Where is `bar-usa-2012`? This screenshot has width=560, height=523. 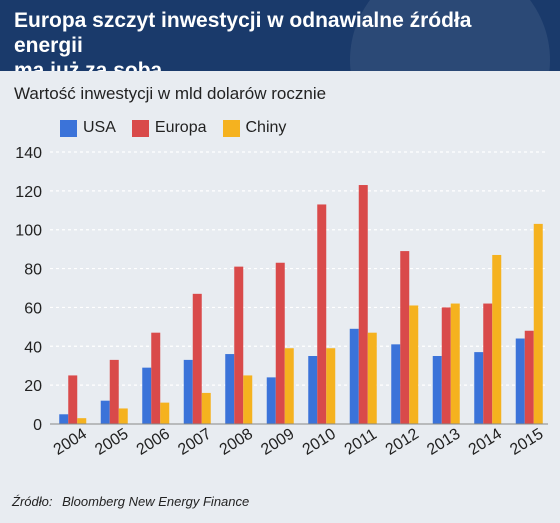
bar-usa-2012 is located at coordinates (396, 384).